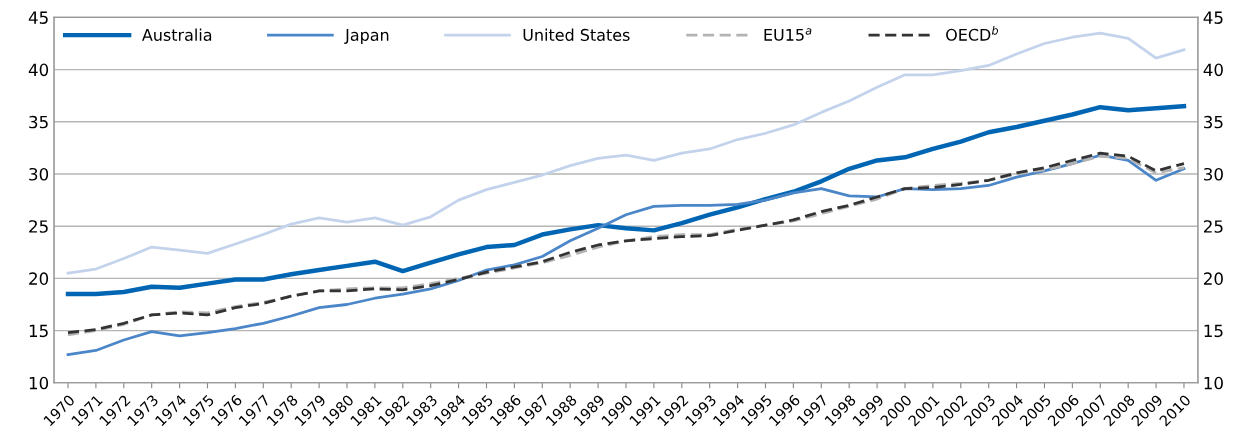 Image resolution: width=1257 pixels, height=435 pixels. Describe the element at coordinates (972, 33) in the screenshot. I see `legend-label: OECD$^{b}$` at that location.